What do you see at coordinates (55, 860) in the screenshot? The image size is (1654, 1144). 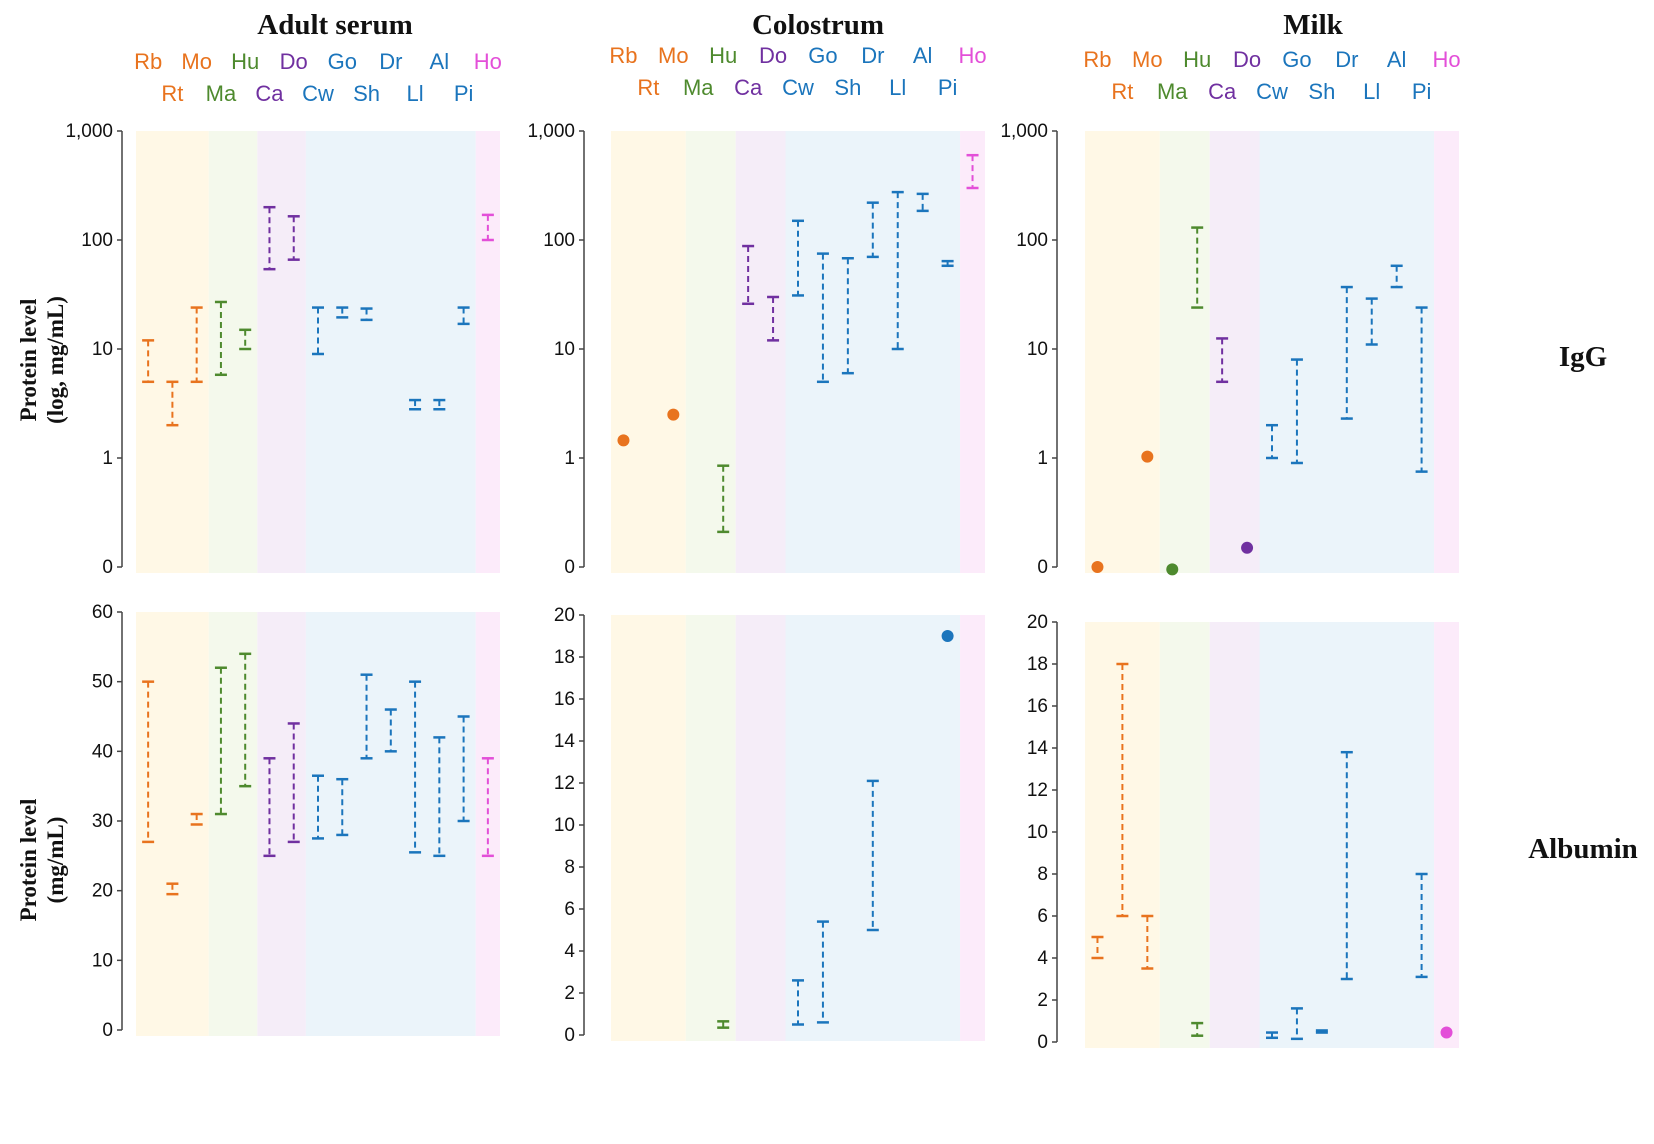 I see `y-axis-title-albumin-line2: (mg/mL)` at bounding box center [55, 860].